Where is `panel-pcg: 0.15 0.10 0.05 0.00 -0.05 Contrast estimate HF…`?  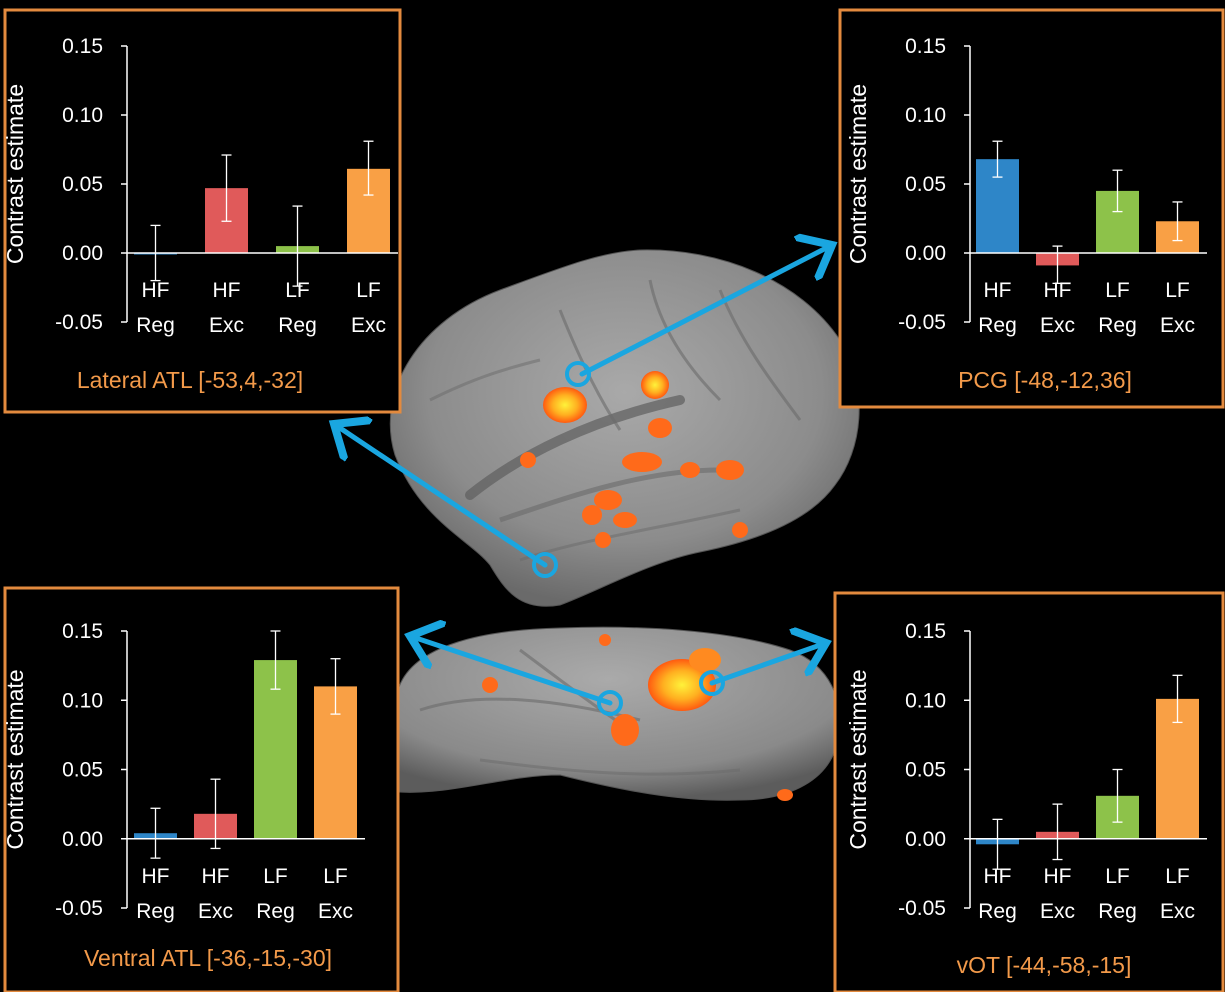 panel-pcg: 0.15 0.10 0.05 0.00 -0.05 Contrast estimate HF… is located at coordinates (1031, 208).